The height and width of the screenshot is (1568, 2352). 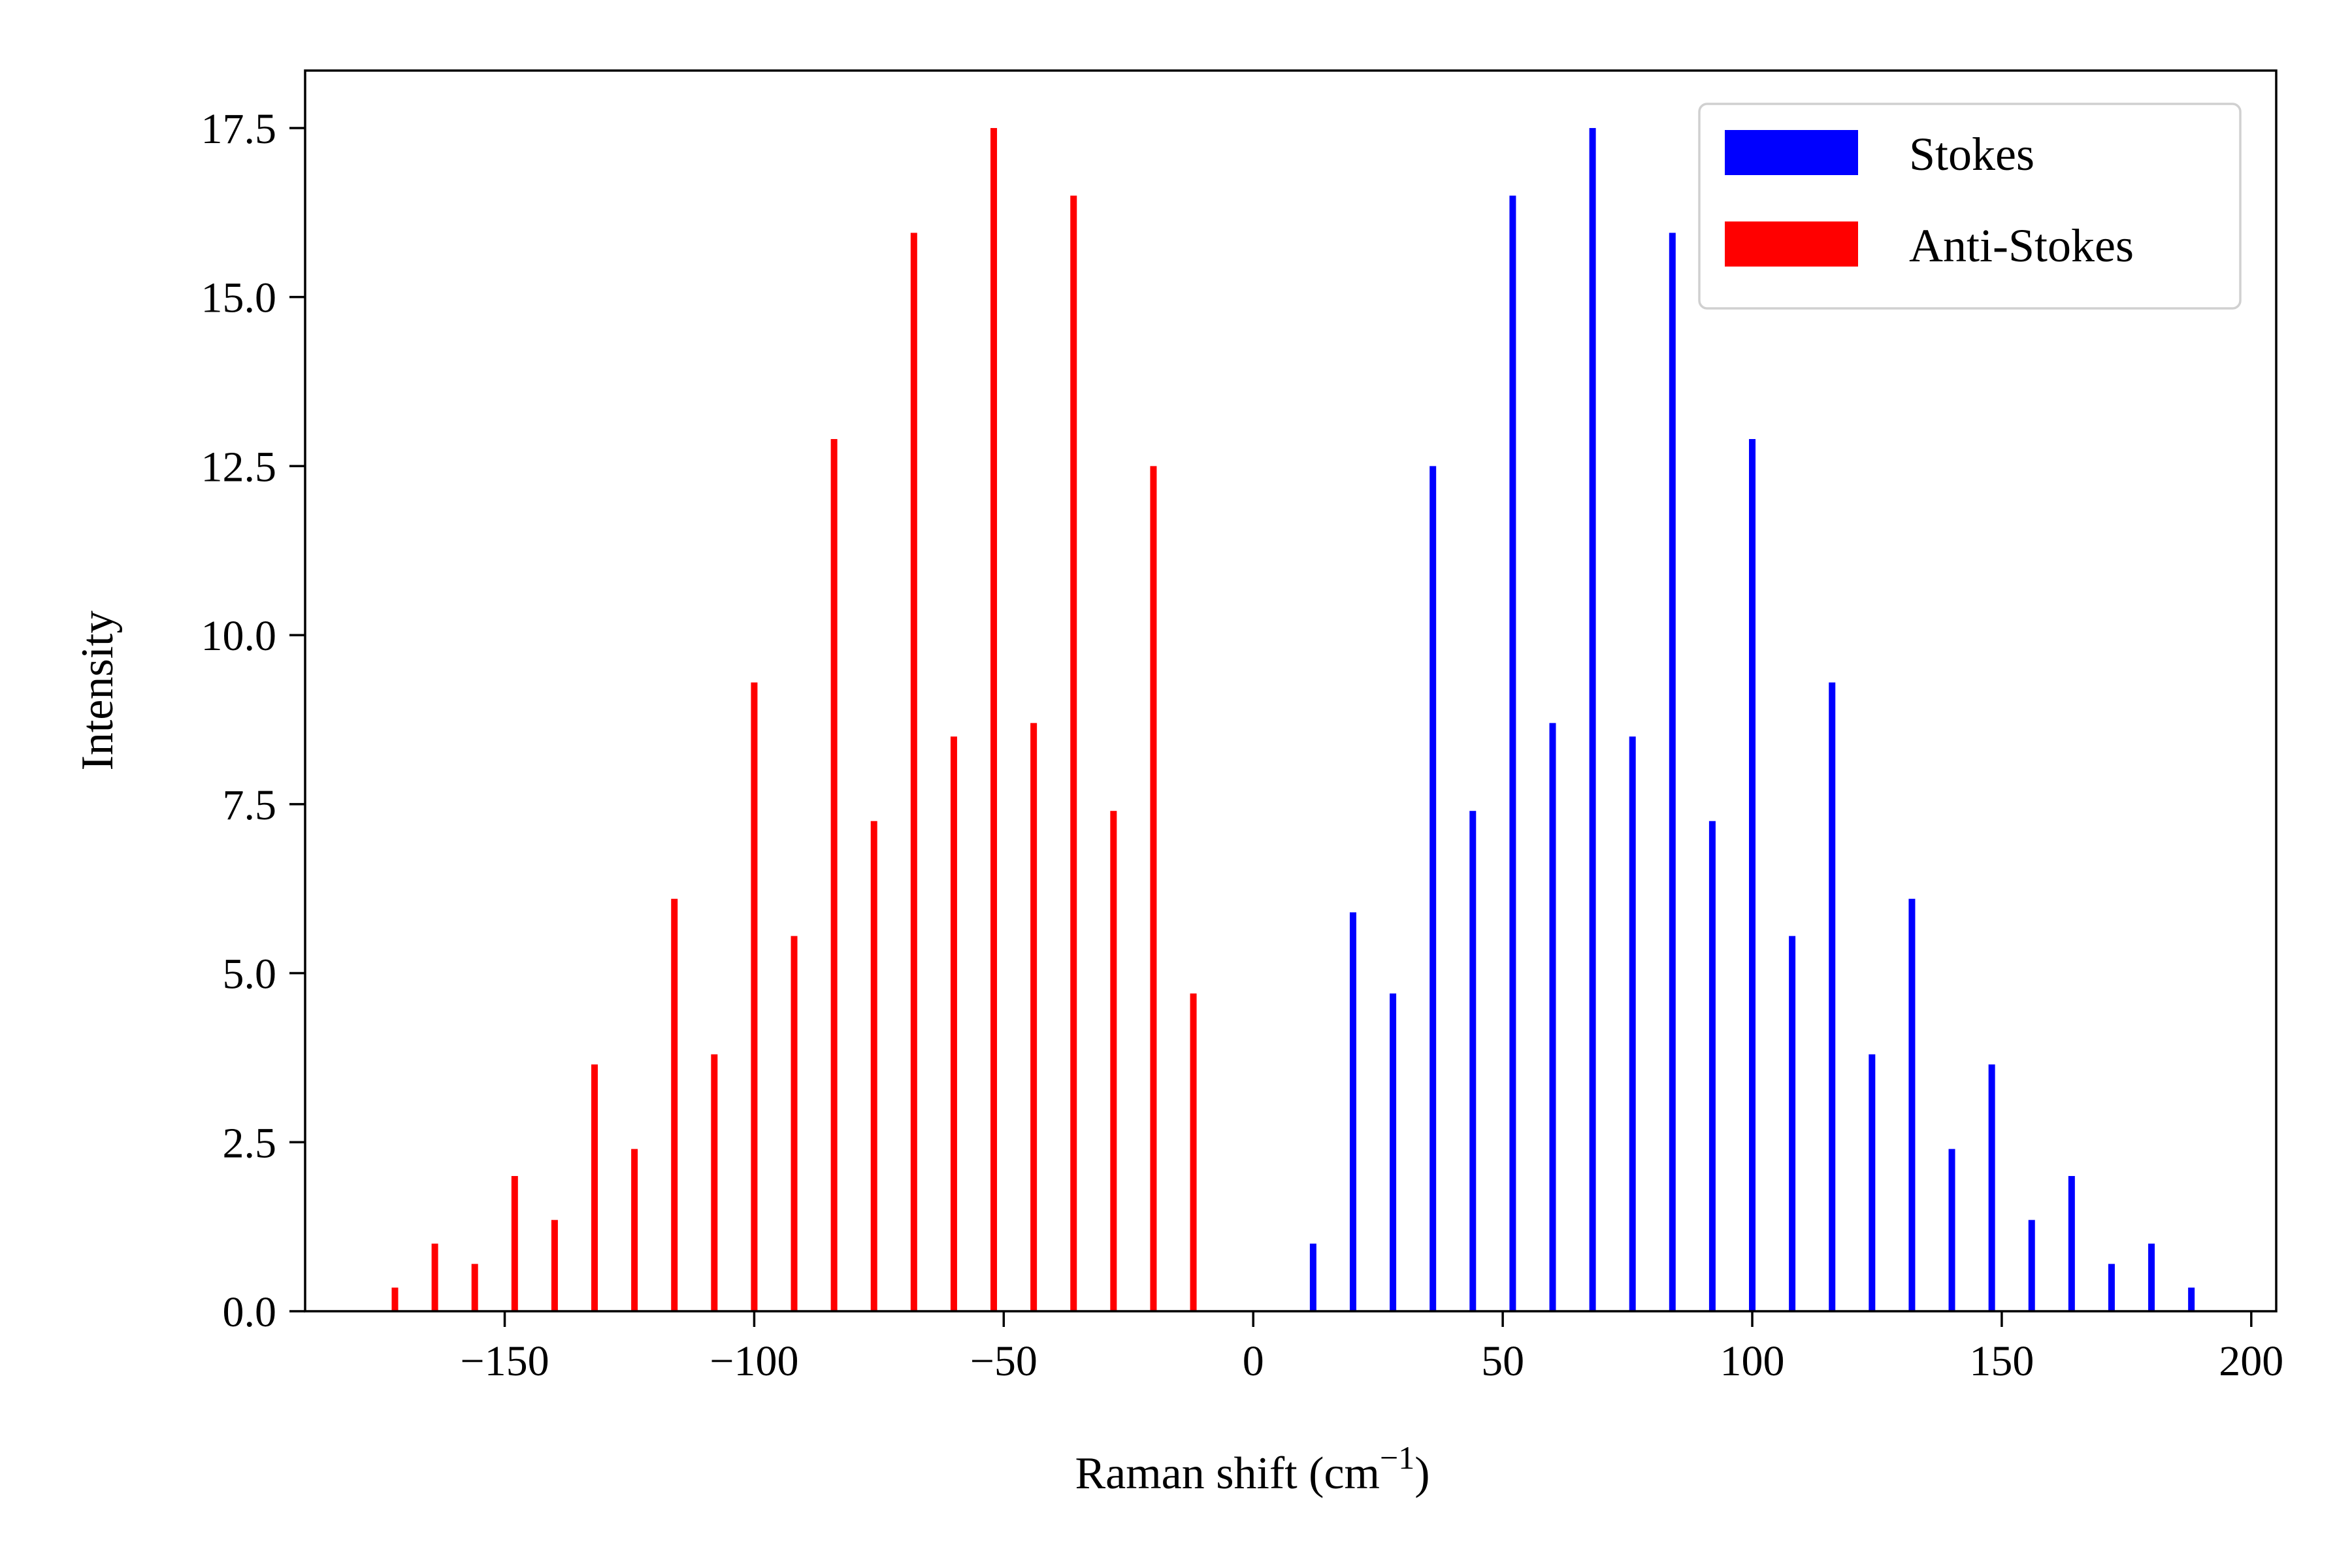 I want to click on x-tick-label: −150, so click(x=504, y=1361).